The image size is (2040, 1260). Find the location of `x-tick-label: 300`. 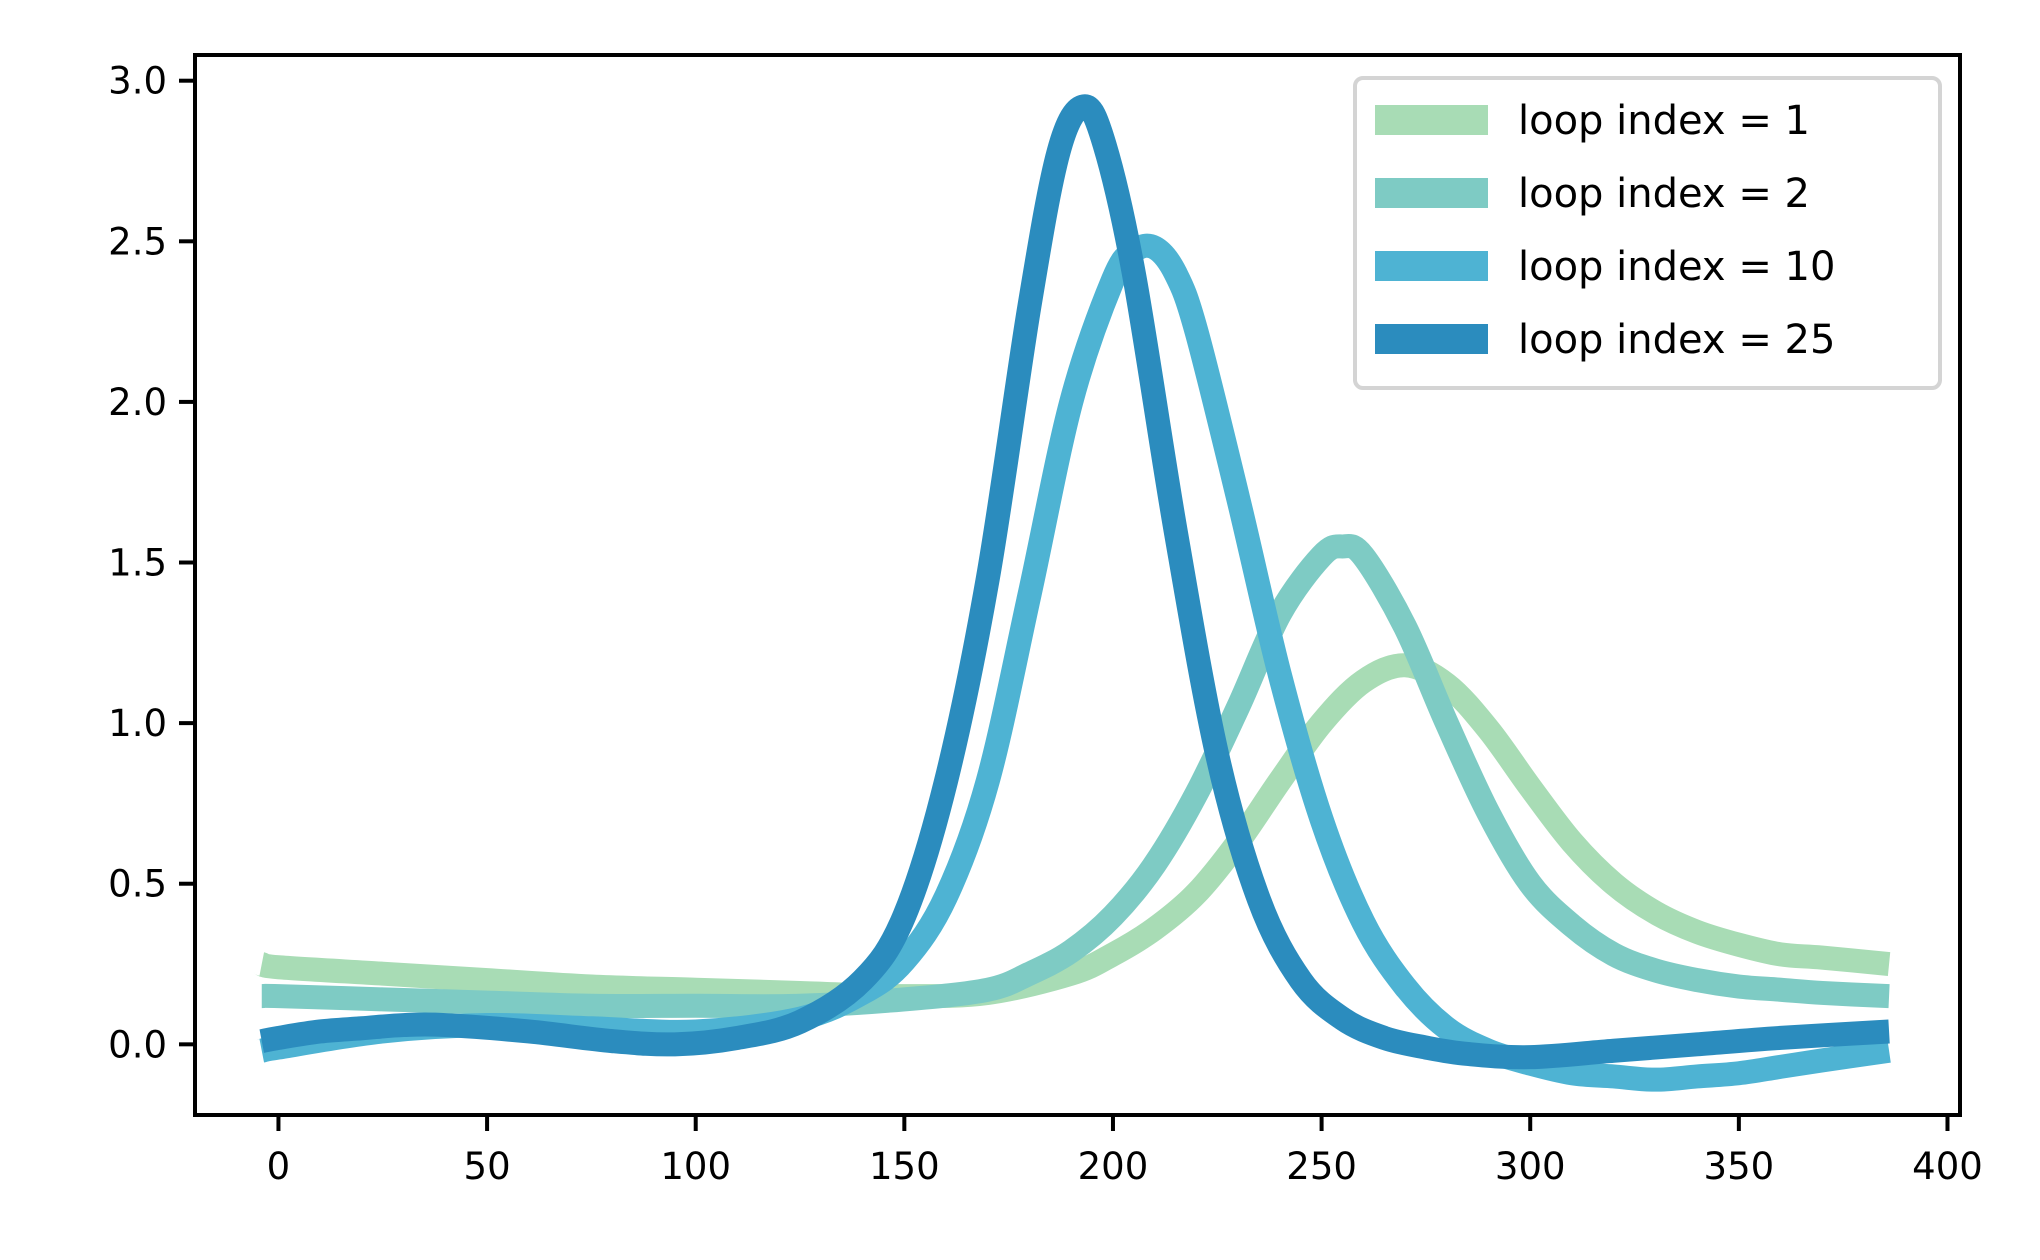

x-tick-label: 300 is located at coordinates (1530, 1166).